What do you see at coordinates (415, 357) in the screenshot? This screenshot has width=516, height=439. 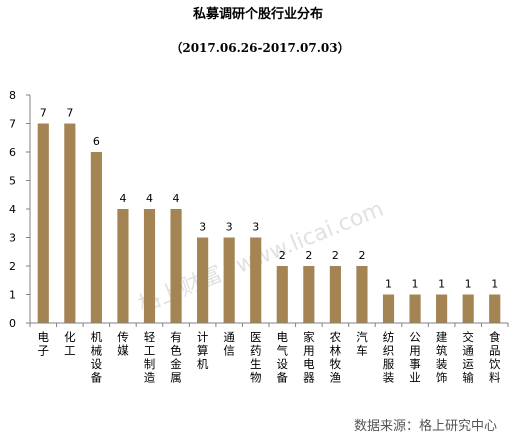 I see `x-tick-label: 公用事业` at bounding box center [415, 357].